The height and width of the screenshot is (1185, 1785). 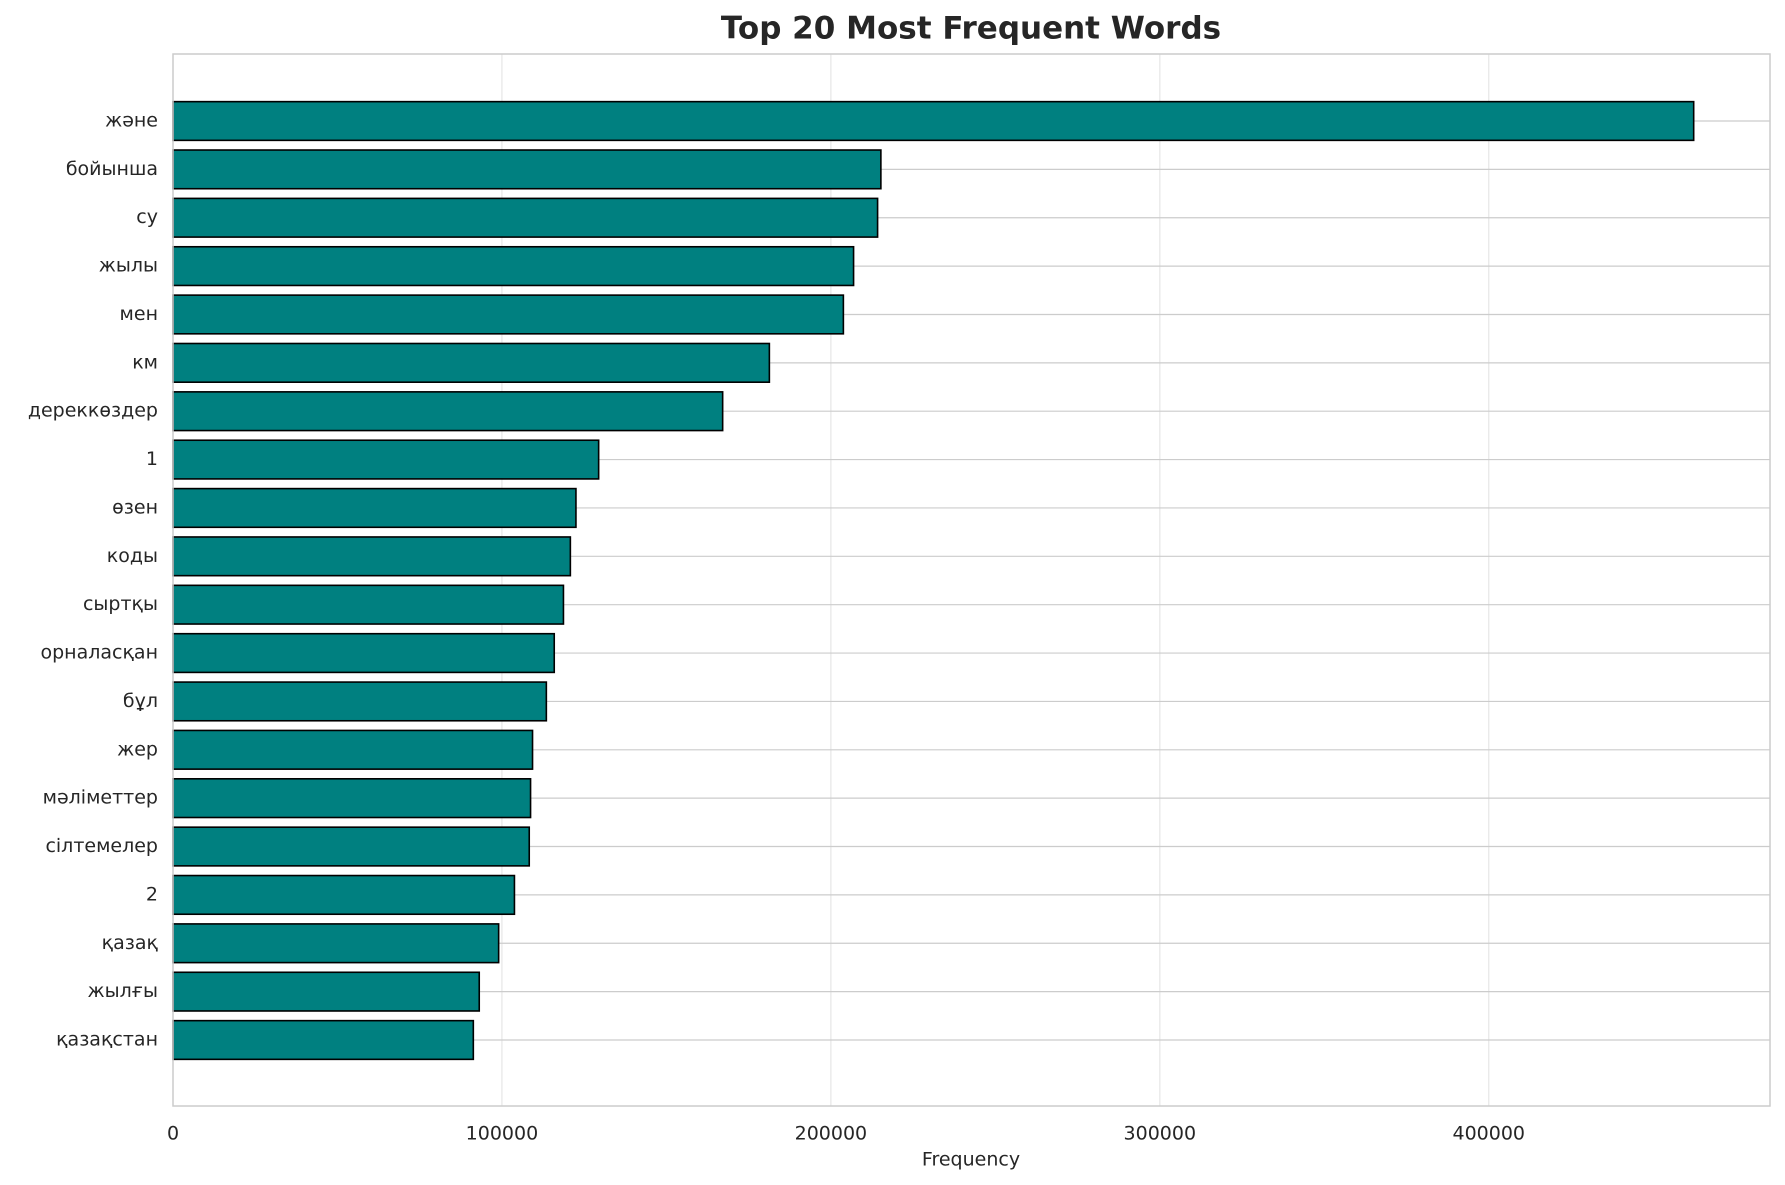 What do you see at coordinates (123, 991) in the screenshot?
I see `y-tick-label: жылғы` at bounding box center [123, 991].